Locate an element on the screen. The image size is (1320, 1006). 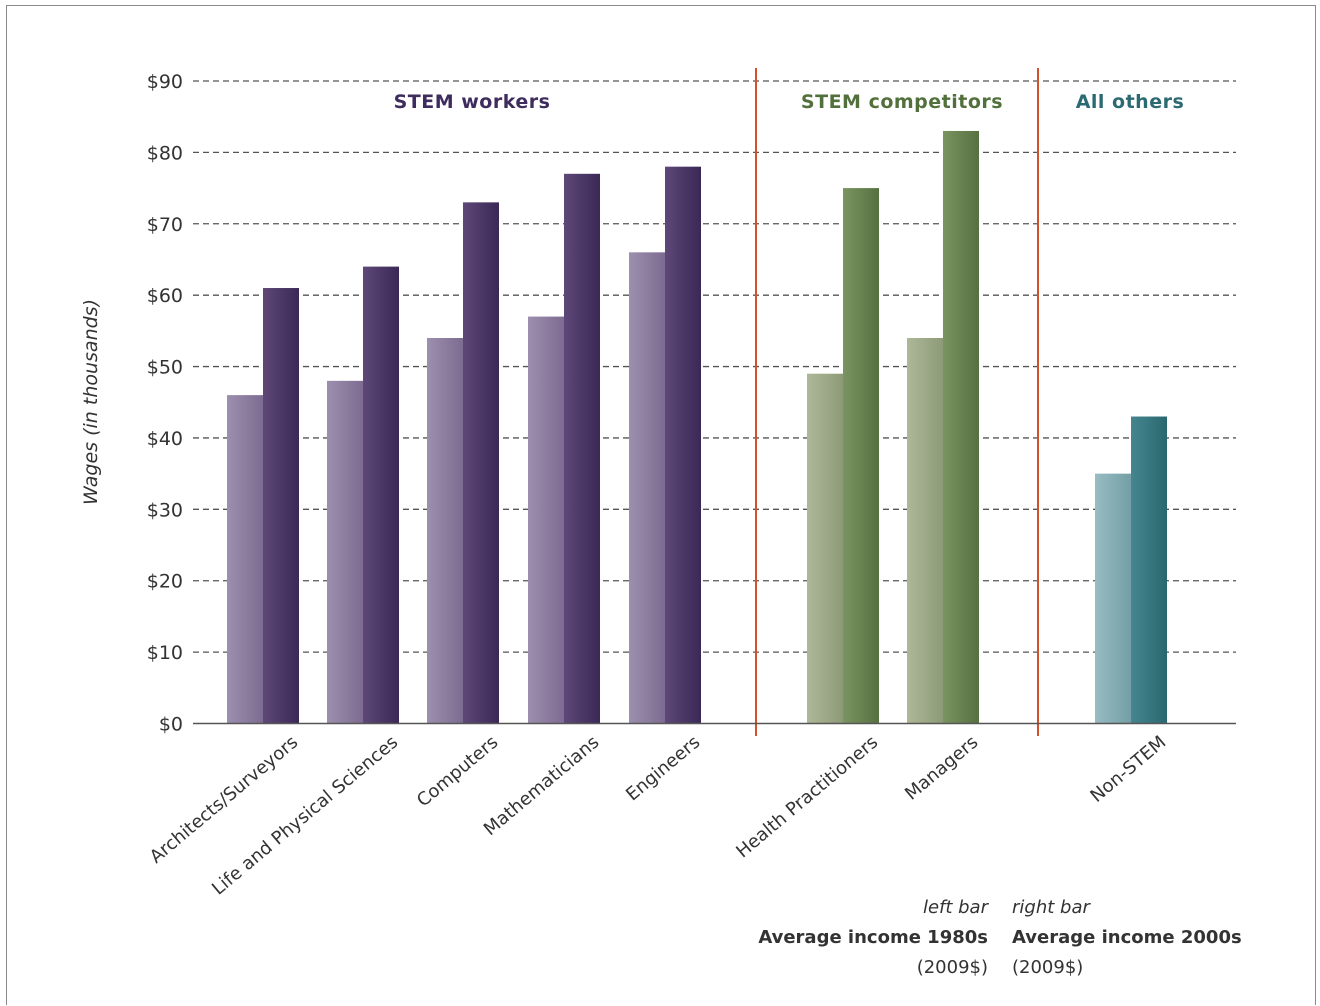
y-tick-label: $70 is located at coordinates (165, 225).